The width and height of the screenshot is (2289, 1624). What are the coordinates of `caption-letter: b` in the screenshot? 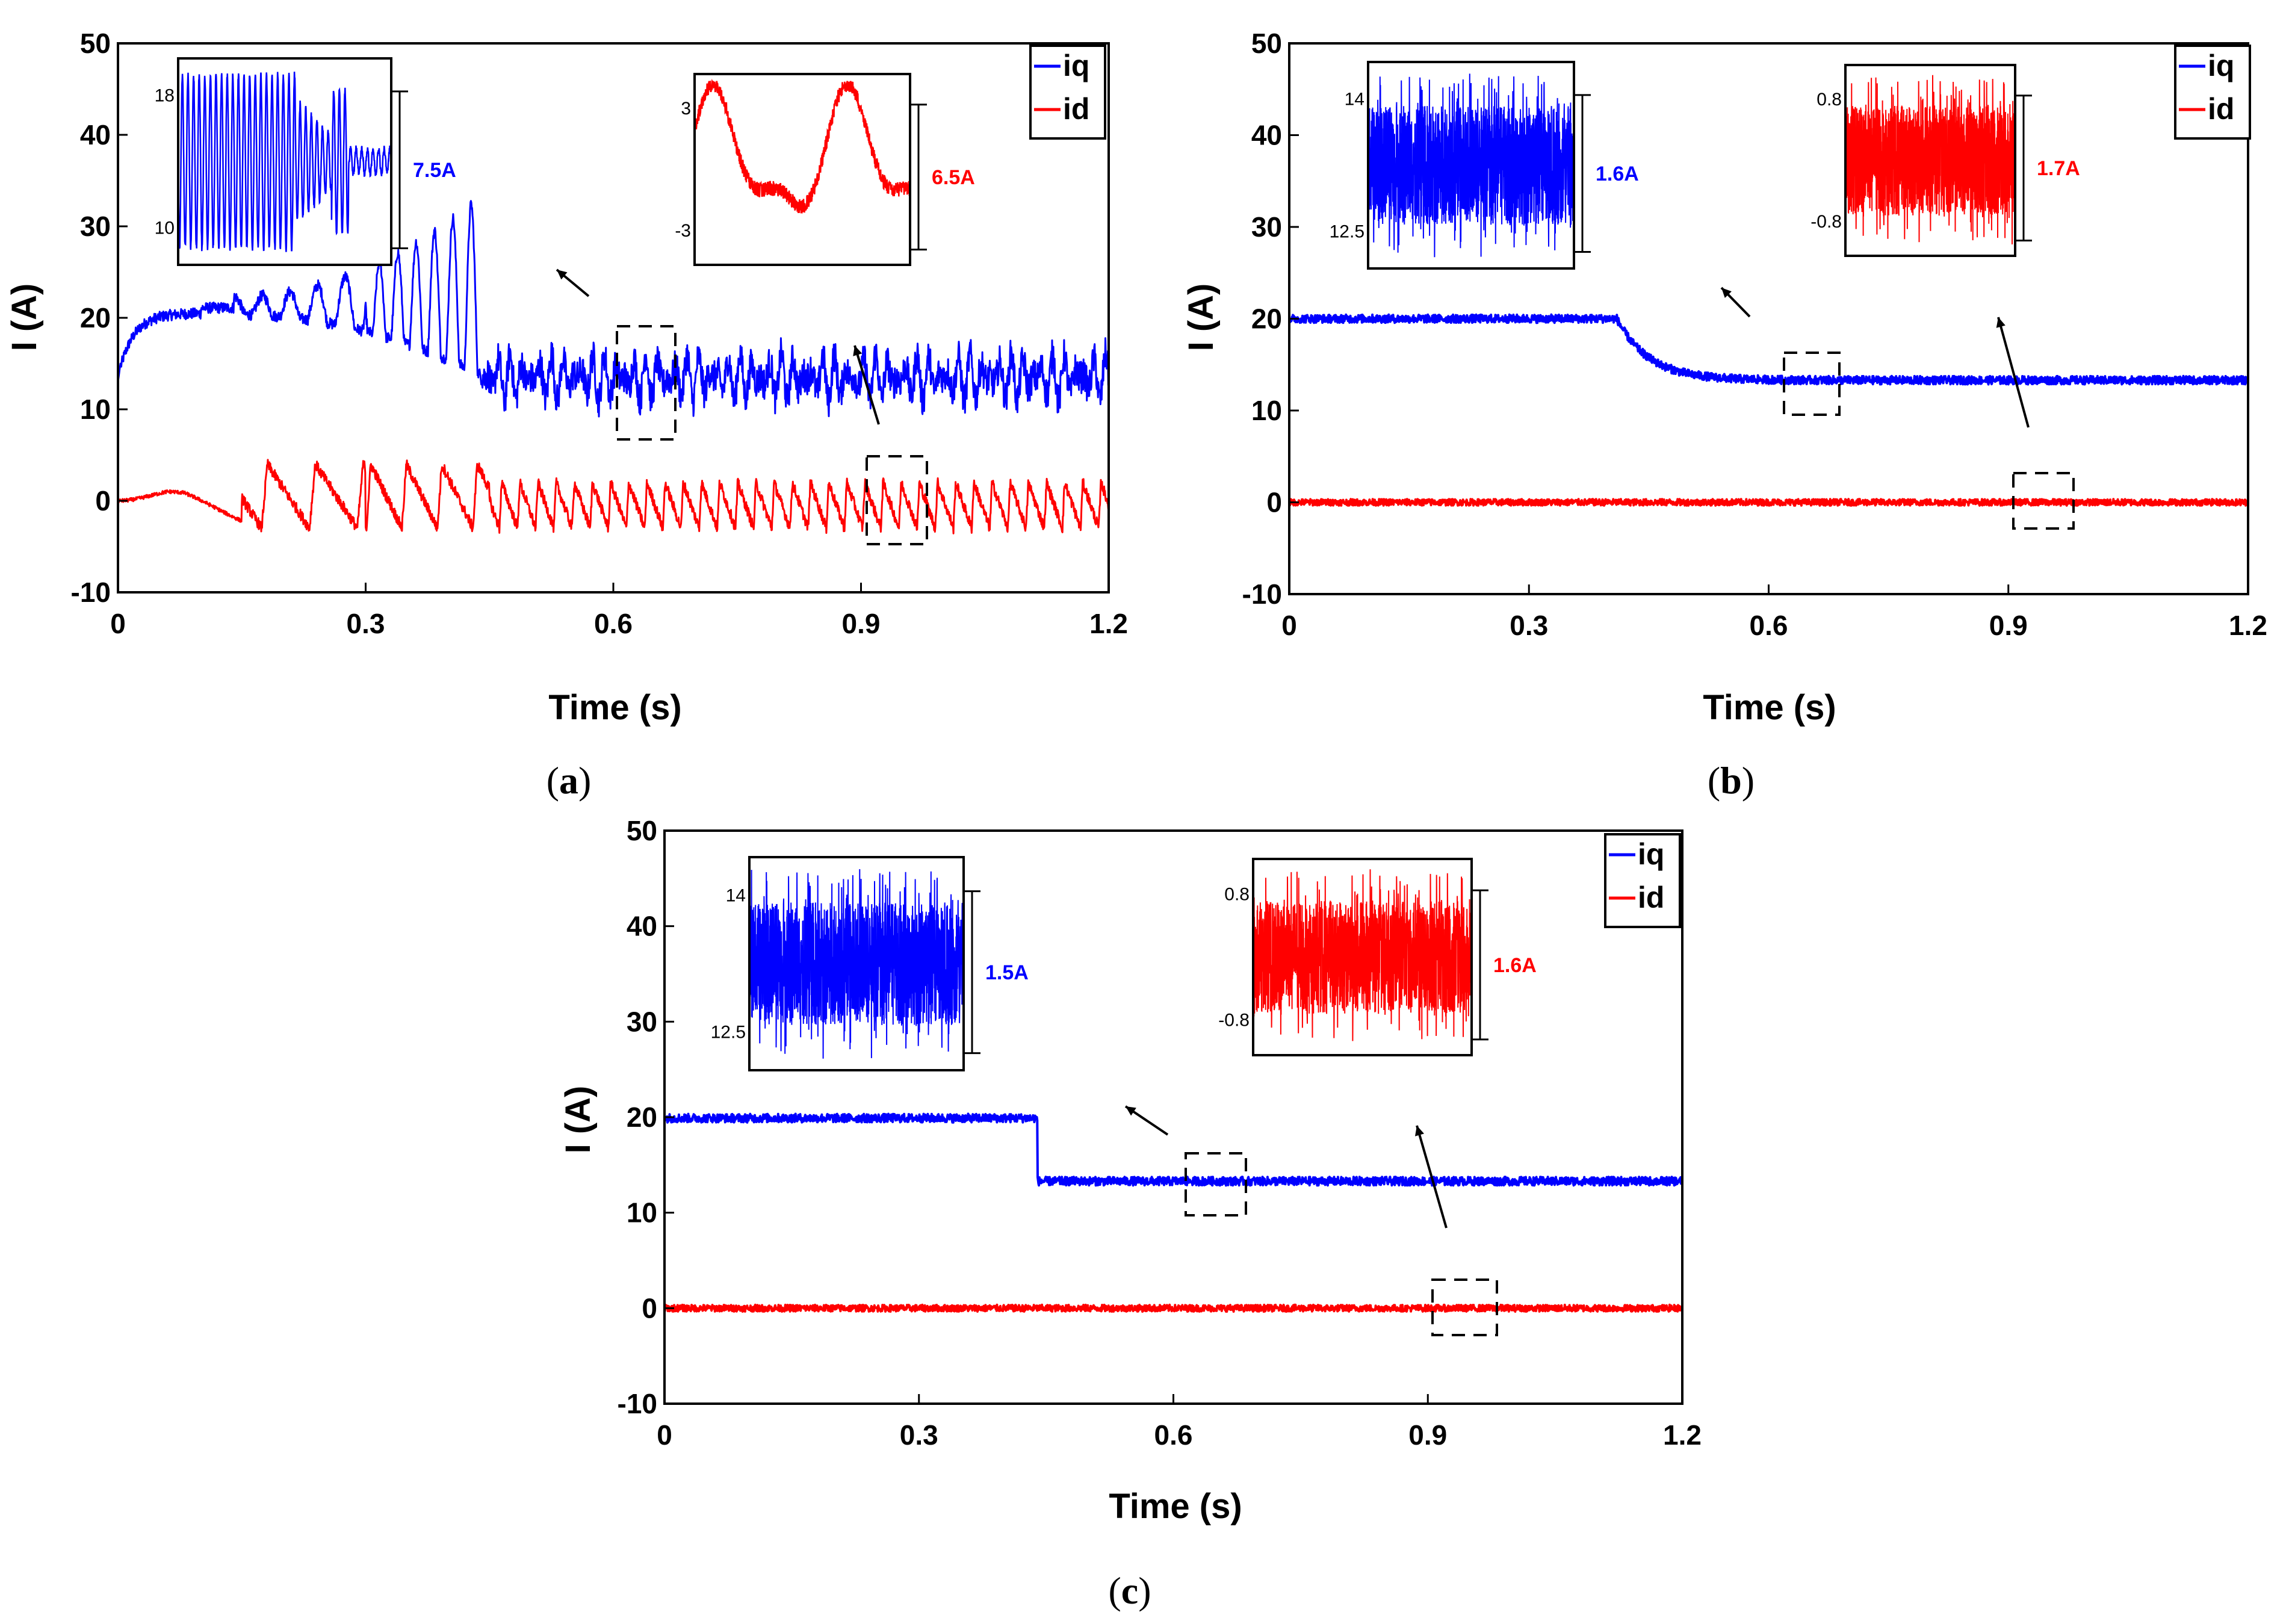 It's located at (1731, 781).